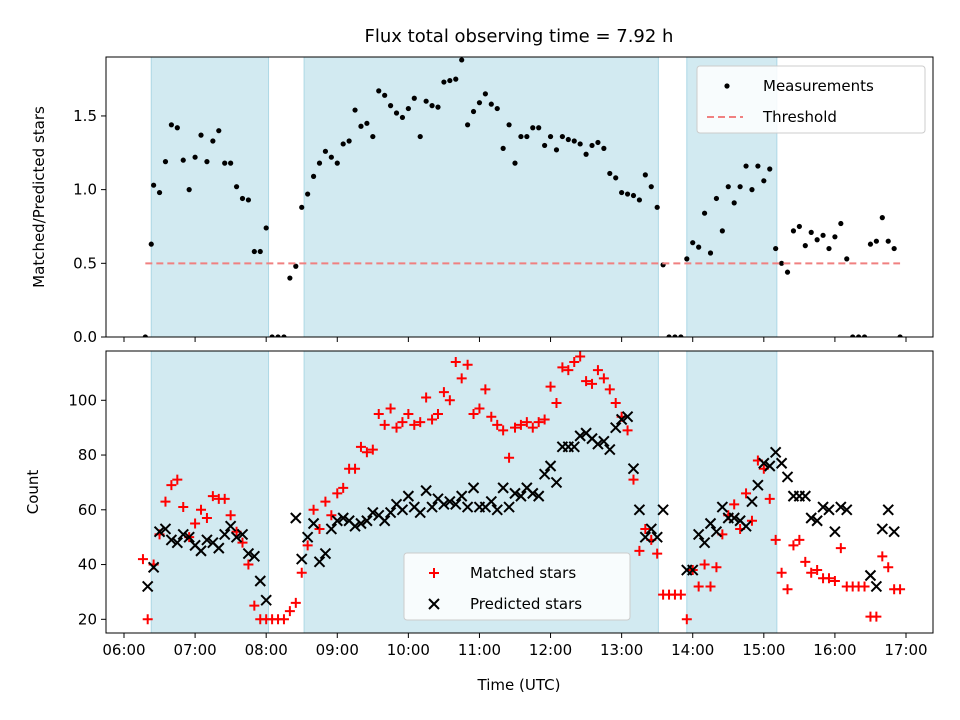 This screenshot has height=720, width=960. Describe the element at coordinates (519, 36) in the screenshot. I see `chart-title: Flux total observing time = 7.92 h` at that location.